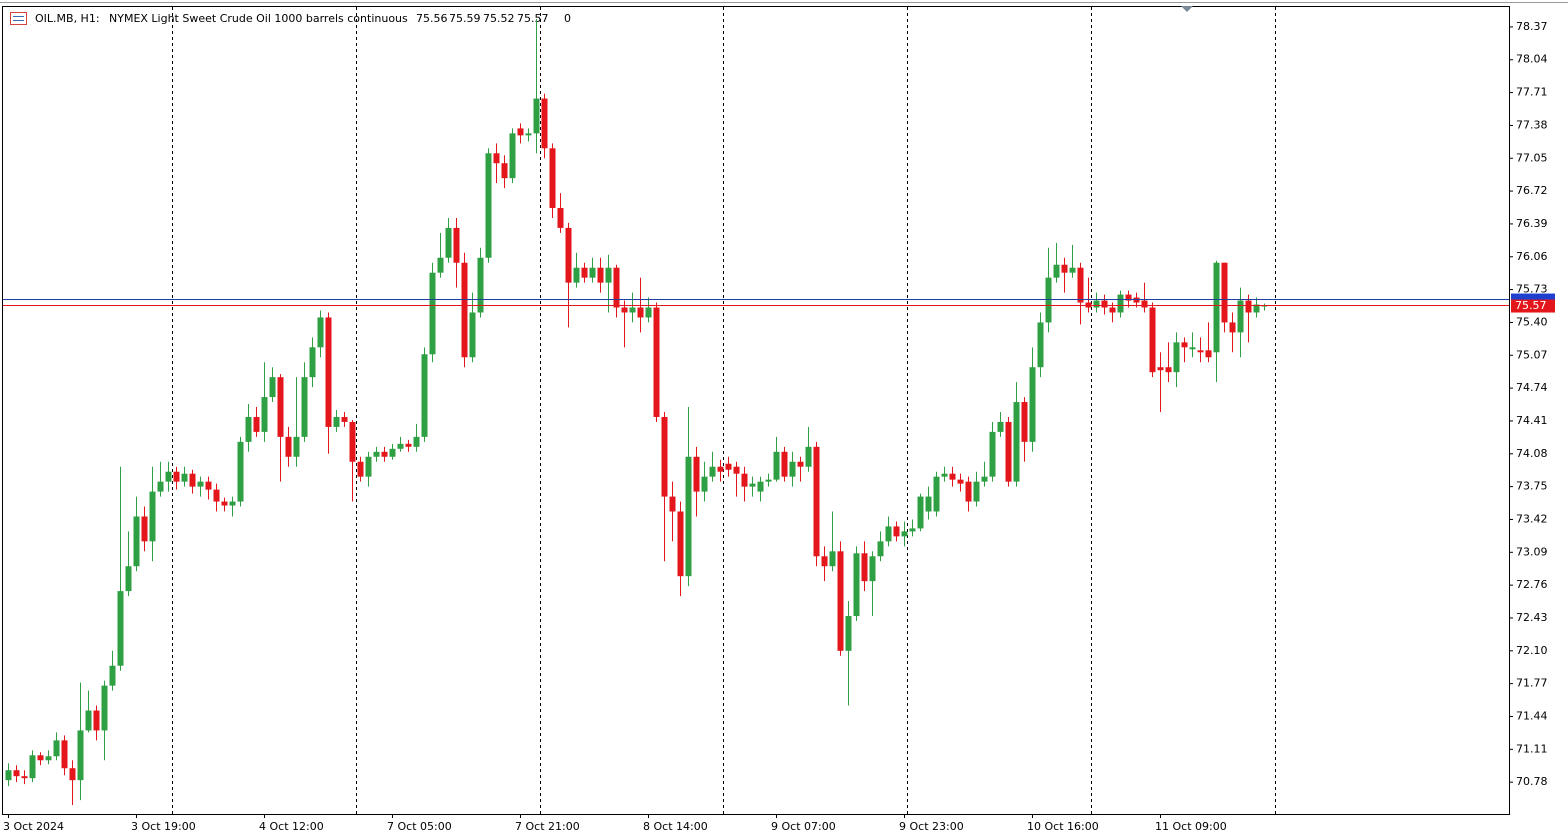  What do you see at coordinates (1532, 781) in the screenshot?
I see `y-tick-label: 70.78` at bounding box center [1532, 781].